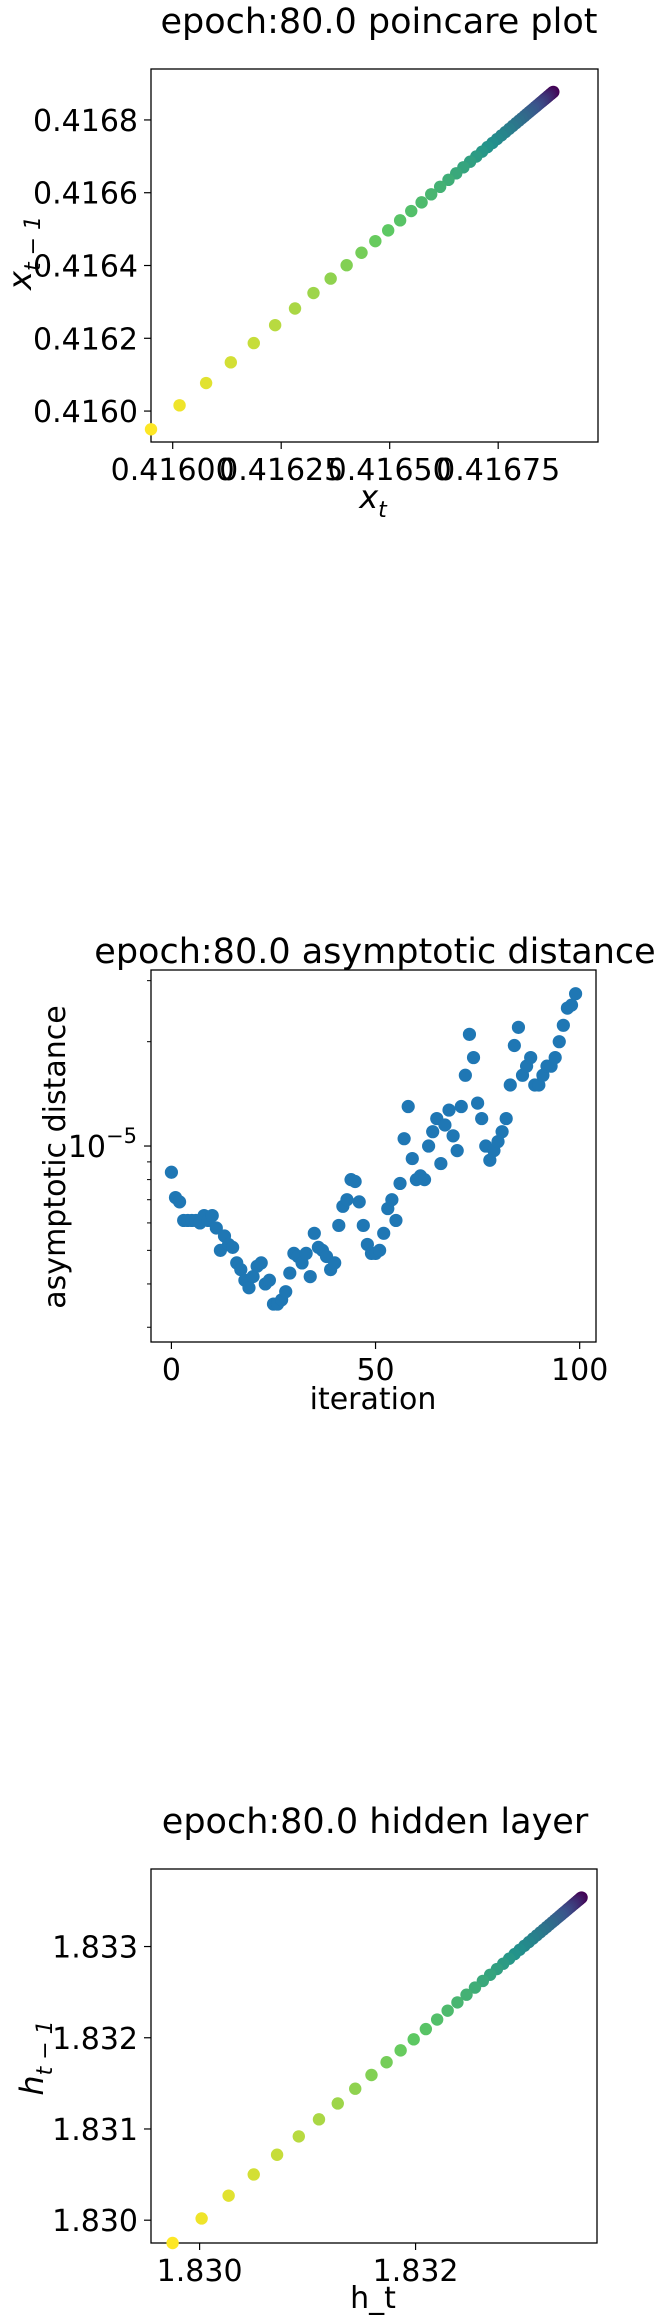  What do you see at coordinates (85, 194) in the screenshot?
I see `y-tick-label: 0.4166` at bounding box center [85, 194].